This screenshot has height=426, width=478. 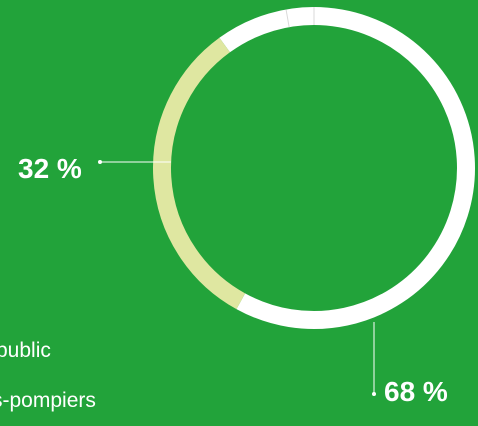 I want to click on data-label-s-pompiers: 32 %, so click(x=50, y=168).